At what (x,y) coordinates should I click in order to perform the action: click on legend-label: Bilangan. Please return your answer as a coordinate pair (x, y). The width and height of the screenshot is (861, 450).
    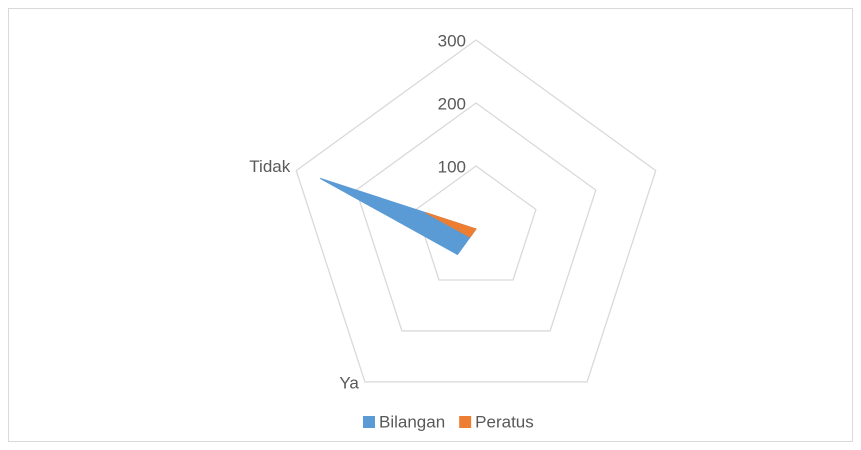
    Looking at the image, I should click on (412, 421).